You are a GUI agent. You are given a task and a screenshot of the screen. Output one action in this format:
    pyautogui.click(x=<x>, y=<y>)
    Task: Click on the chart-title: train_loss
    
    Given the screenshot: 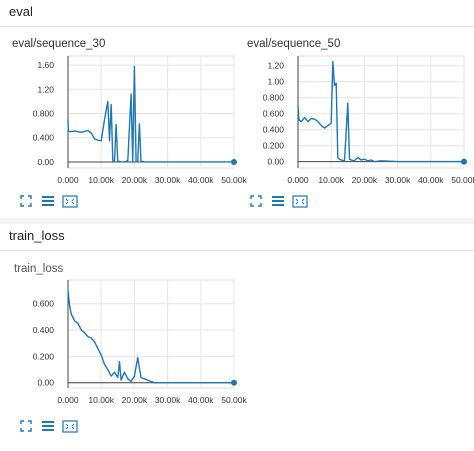 What is the action you would take?
    pyautogui.click(x=39, y=269)
    